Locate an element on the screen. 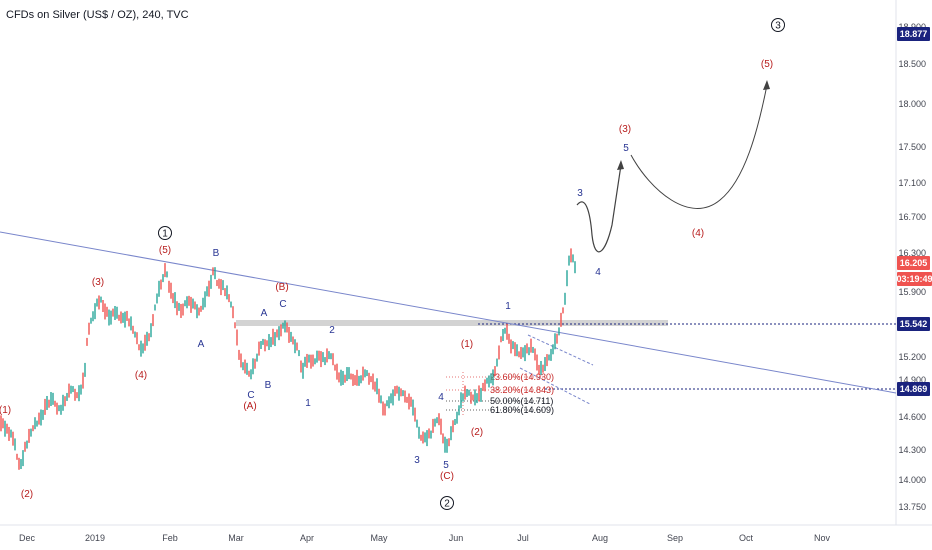 Image resolution: width=932 pixels, height=550 pixels. price-label-text: 03:19:49 is located at coordinates (914, 279).